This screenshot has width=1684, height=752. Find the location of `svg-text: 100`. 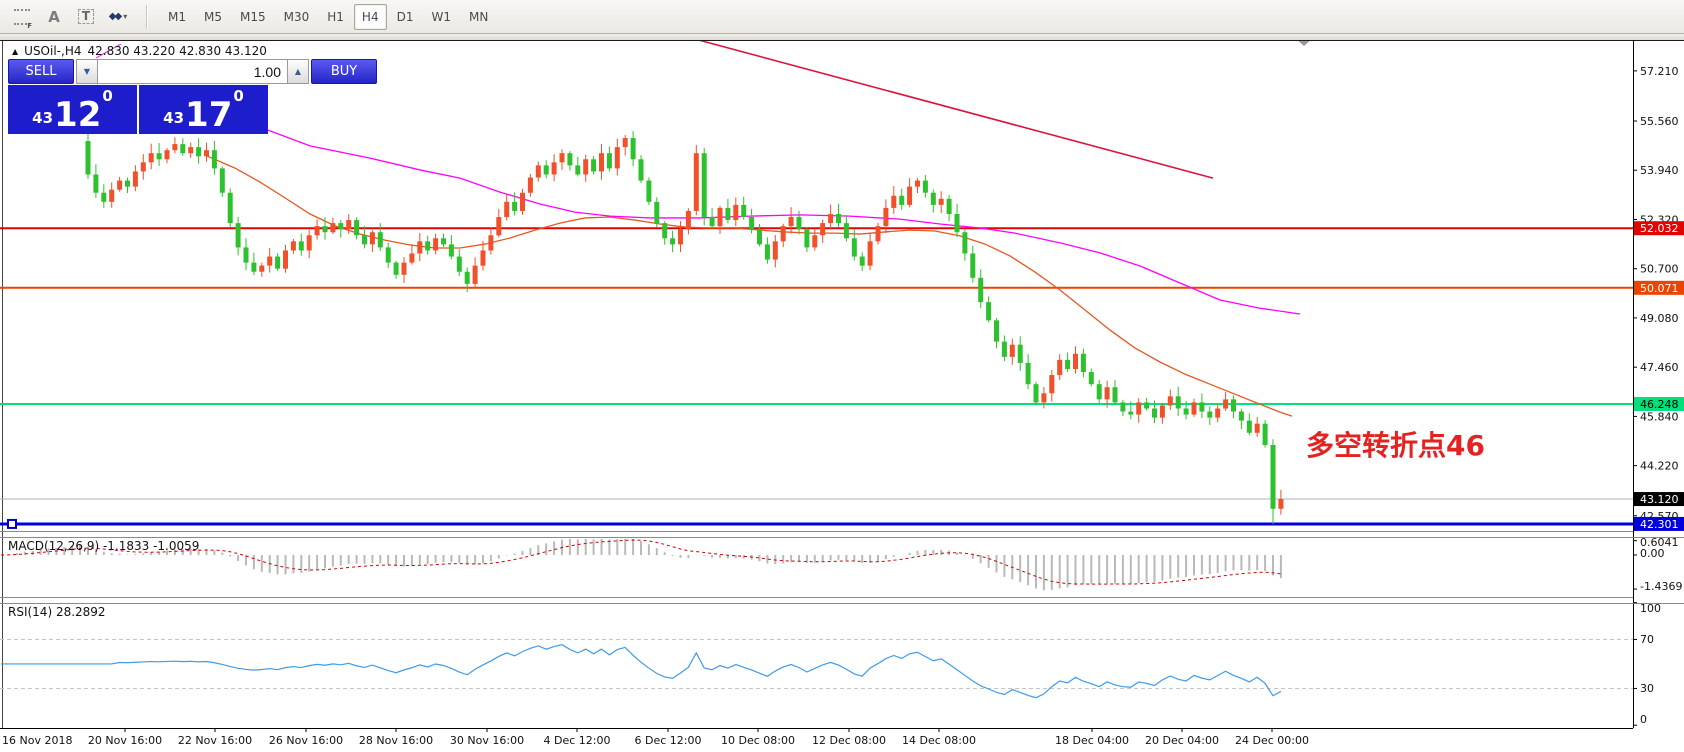

svg-text: 100 is located at coordinates (1650, 608).